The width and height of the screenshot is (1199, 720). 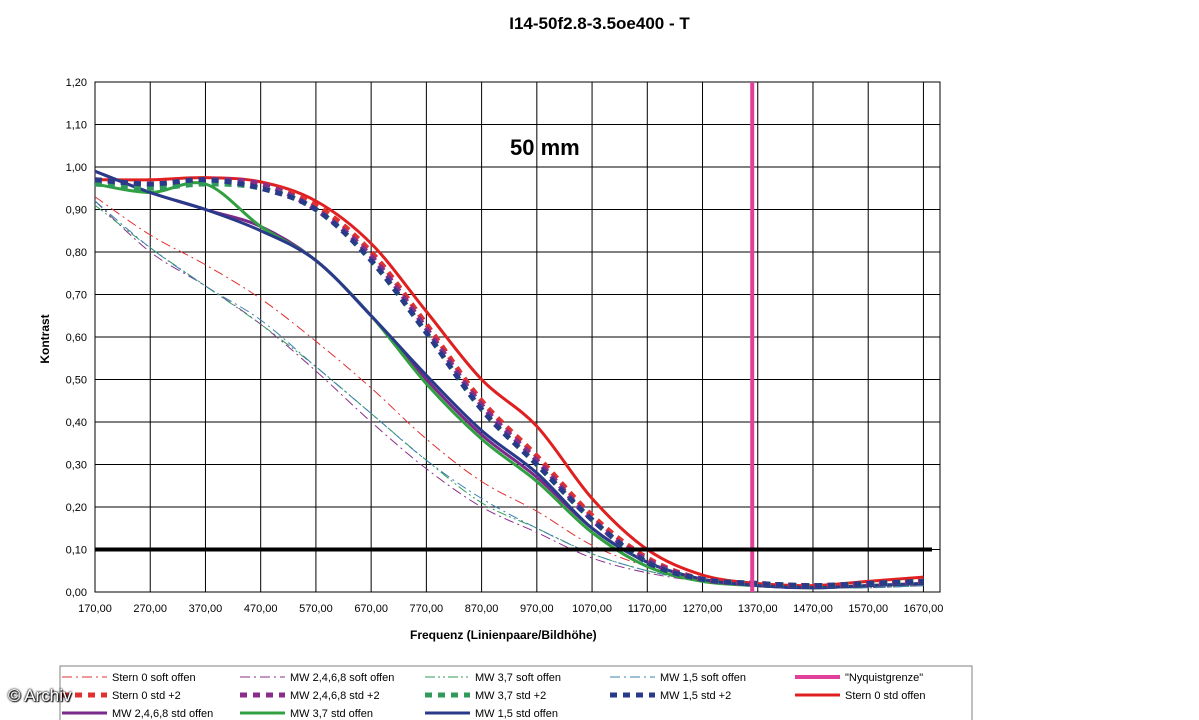 What do you see at coordinates (76, 126) in the screenshot?
I see `y-tick-label: 1,10` at bounding box center [76, 126].